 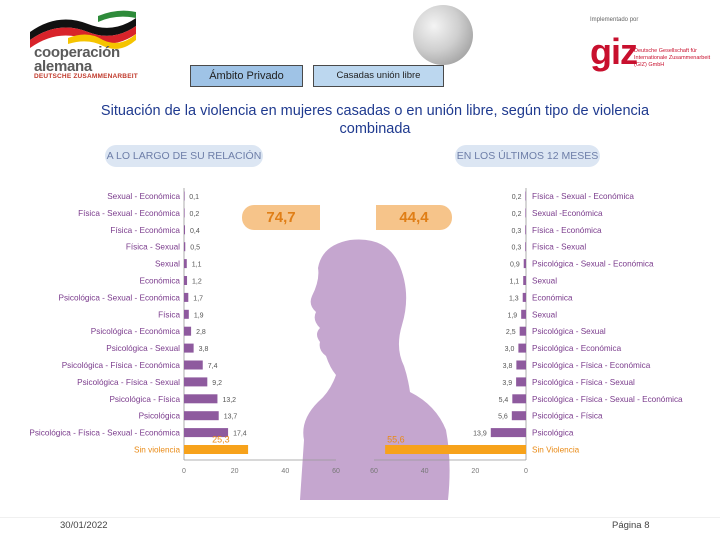 What do you see at coordinates (567, 230) in the screenshot?
I see `right-category-label: Física - Económica` at bounding box center [567, 230].